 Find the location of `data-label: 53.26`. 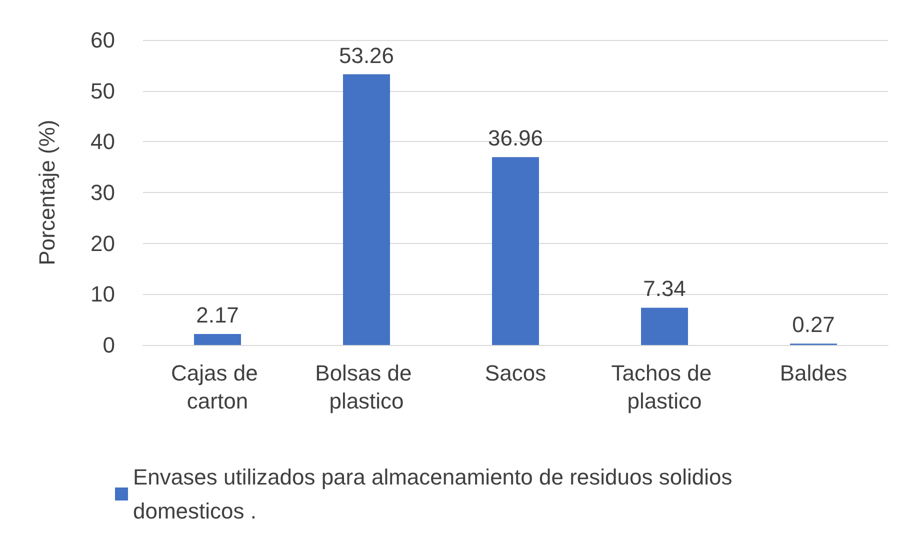

data-label: 53.26 is located at coordinates (366, 55).